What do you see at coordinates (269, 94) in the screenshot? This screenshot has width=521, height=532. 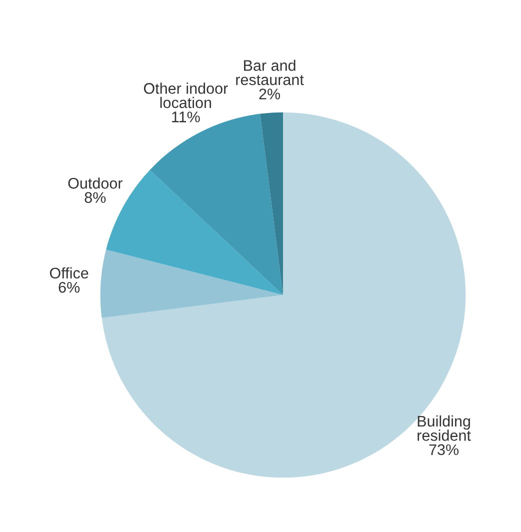 I see `data-label: 2%` at bounding box center [269, 94].